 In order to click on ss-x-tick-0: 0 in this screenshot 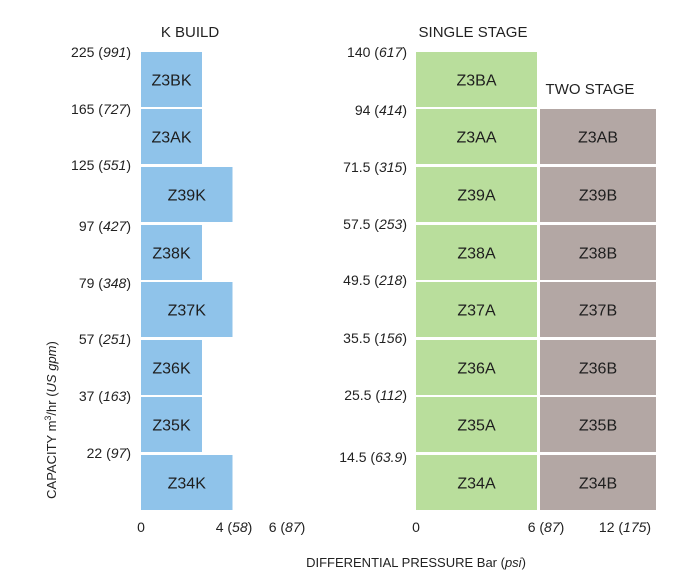, I will do `click(416, 527)`.